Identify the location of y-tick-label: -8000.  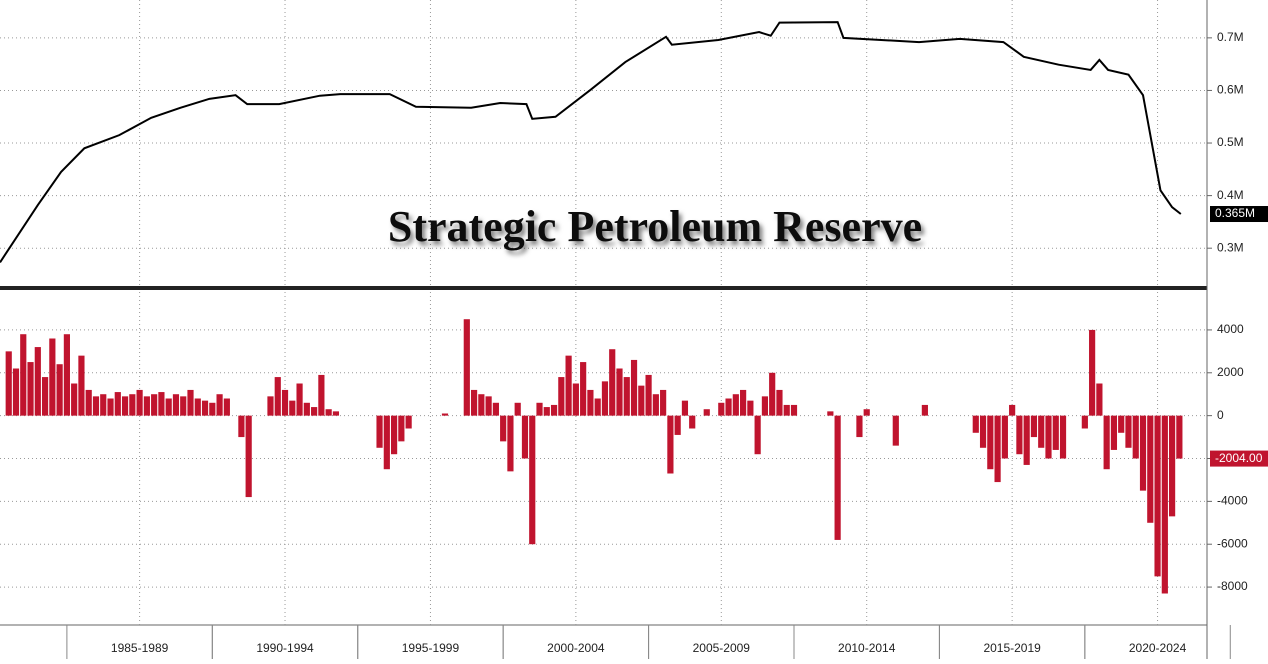
(1232, 586).